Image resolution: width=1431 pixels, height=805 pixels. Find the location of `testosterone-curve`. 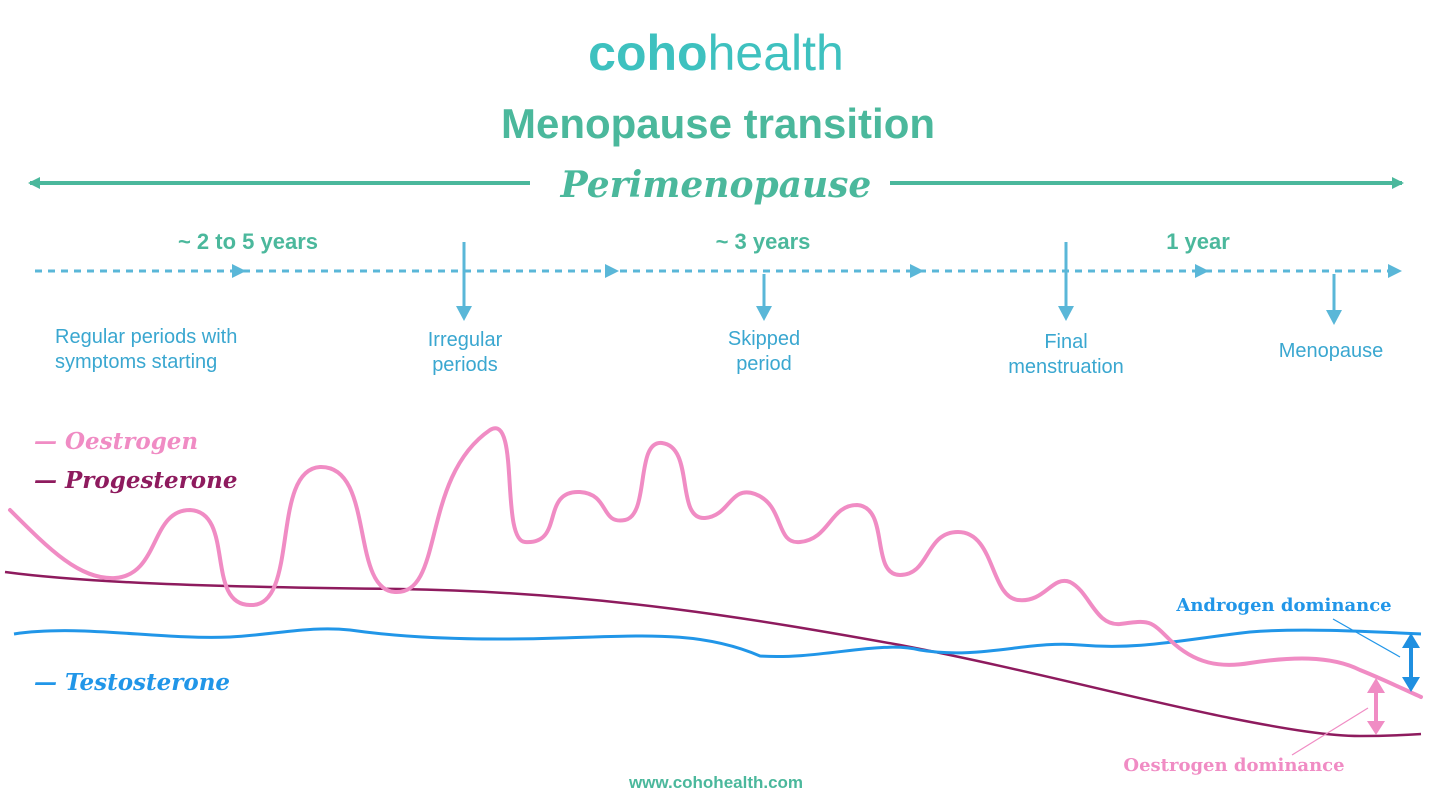

testosterone-curve is located at coordinates (717, 643).